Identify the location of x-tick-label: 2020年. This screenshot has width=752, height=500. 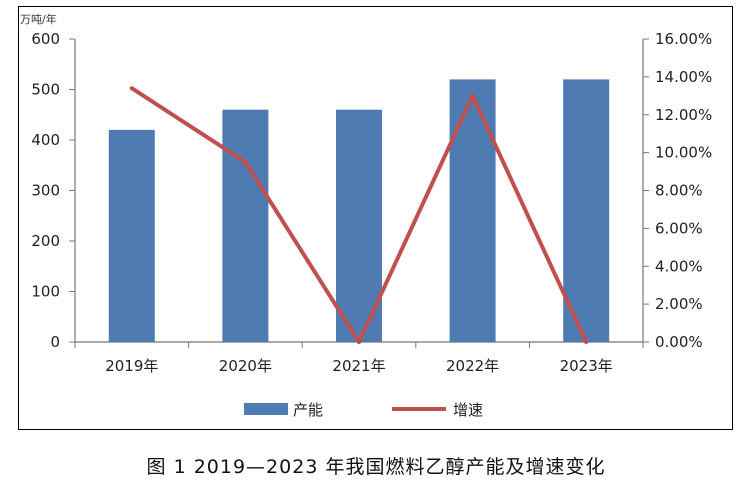
(245, 366).